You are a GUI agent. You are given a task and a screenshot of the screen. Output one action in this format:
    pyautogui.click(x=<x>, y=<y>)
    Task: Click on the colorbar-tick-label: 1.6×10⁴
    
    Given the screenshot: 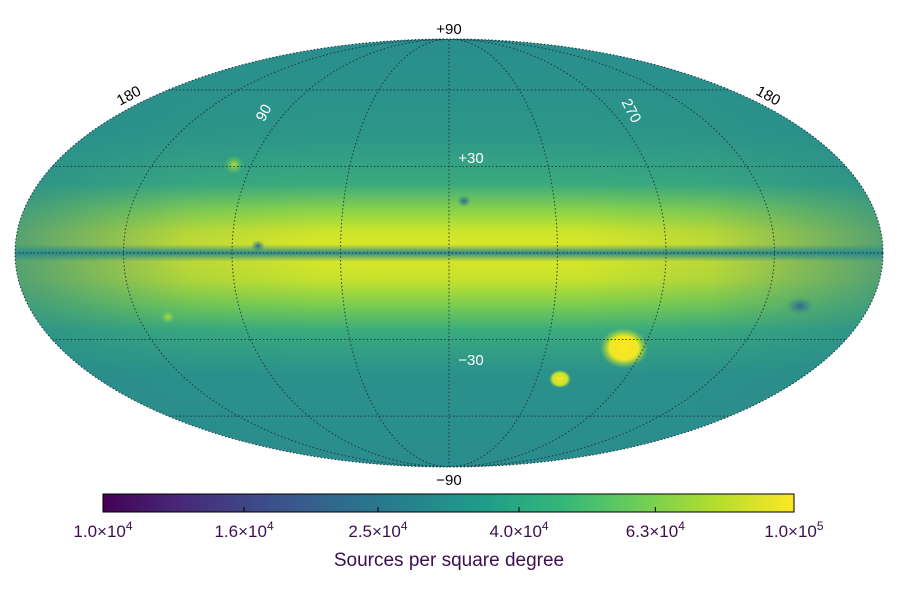 What is the action you would take?
    pyautogui.click(x=243, y=530)
    